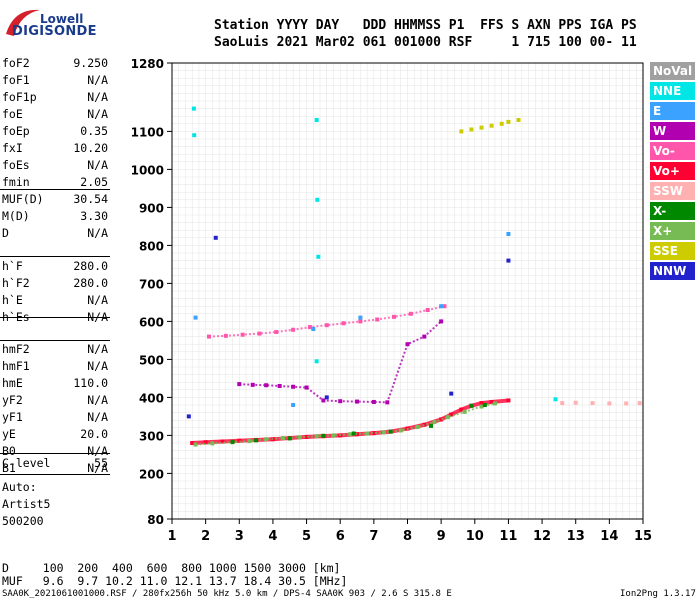 Image resolution: width=700 pixels, height=600 pixels. I want to click on logo-text-digisonde: DIGISONDE, so click(54, 31).